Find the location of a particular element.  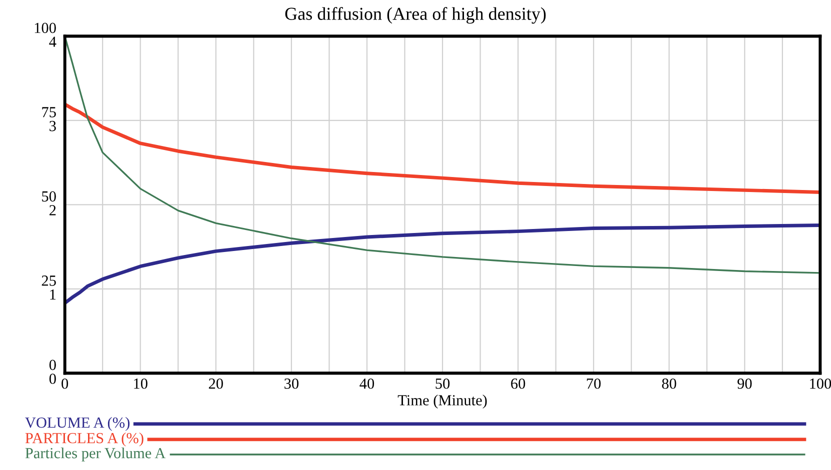

text: Particles per Volume A is located at coordinates (95, 455).